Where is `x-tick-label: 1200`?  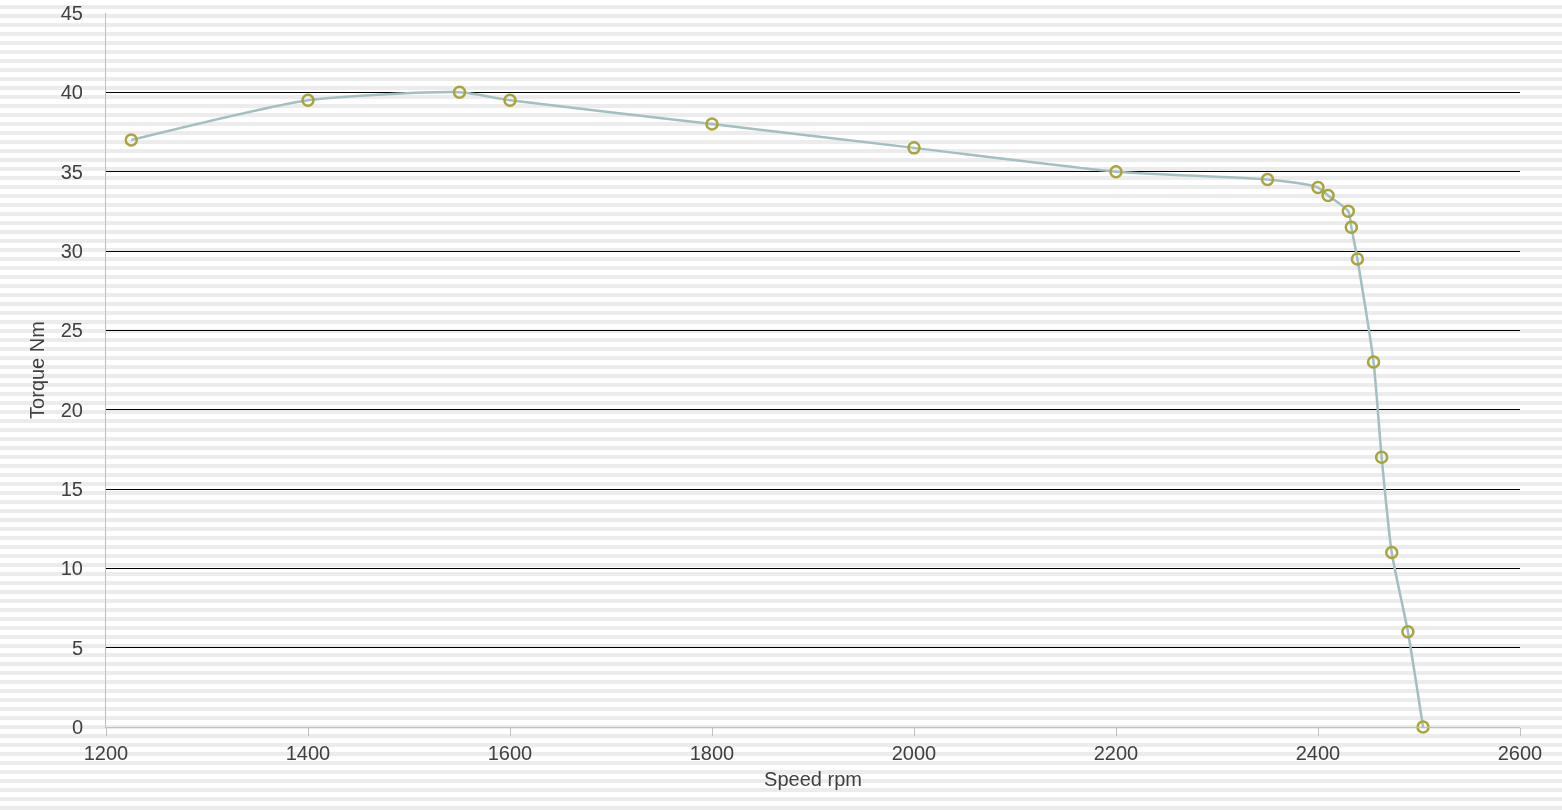 x-tick-label: 1200 is located at coordinates (106, 753).